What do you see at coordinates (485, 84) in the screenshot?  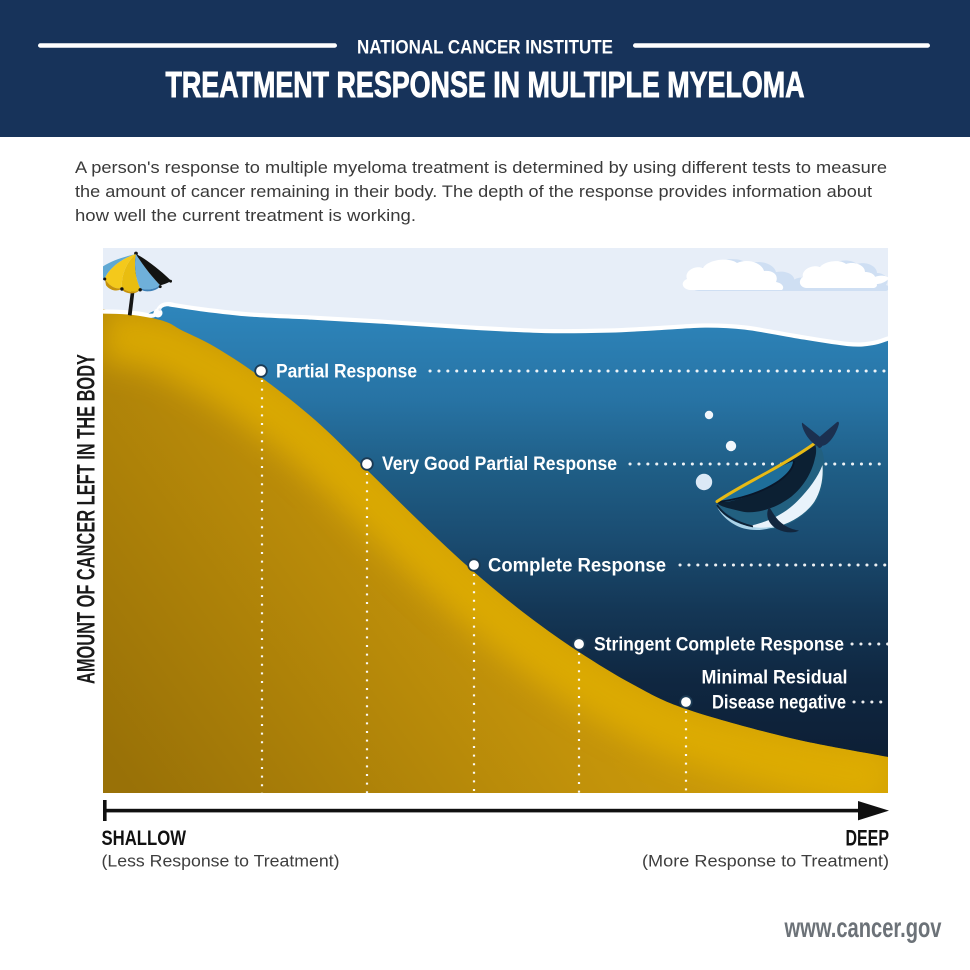 I see `svg-text:TREATMENT RESPONSE IN MULTIPLE: TREATMENT RESPONSE IN MULTIPLE MYELOMA` at bounding box center [485, 84].